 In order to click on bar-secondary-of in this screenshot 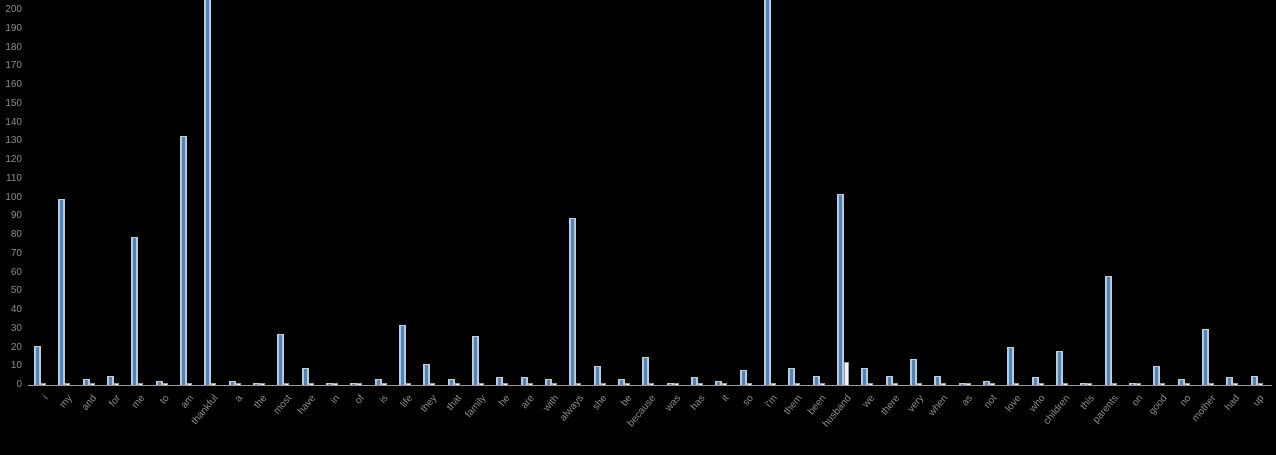, I will do `click(359, 384)`.